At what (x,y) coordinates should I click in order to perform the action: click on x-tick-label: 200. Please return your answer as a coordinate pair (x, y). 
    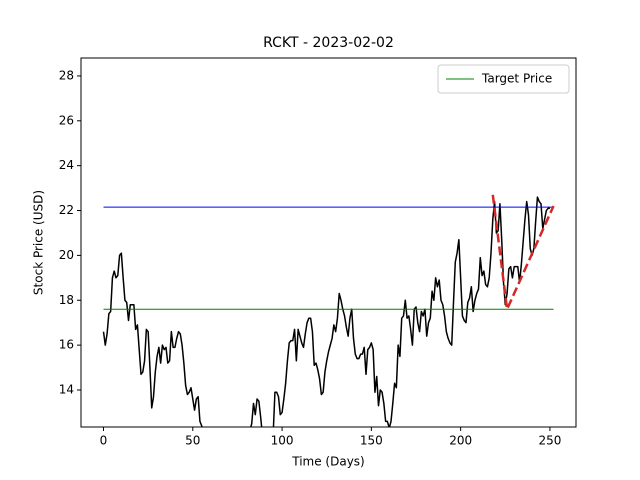
    Looking at the image, I should click on (460, 441).